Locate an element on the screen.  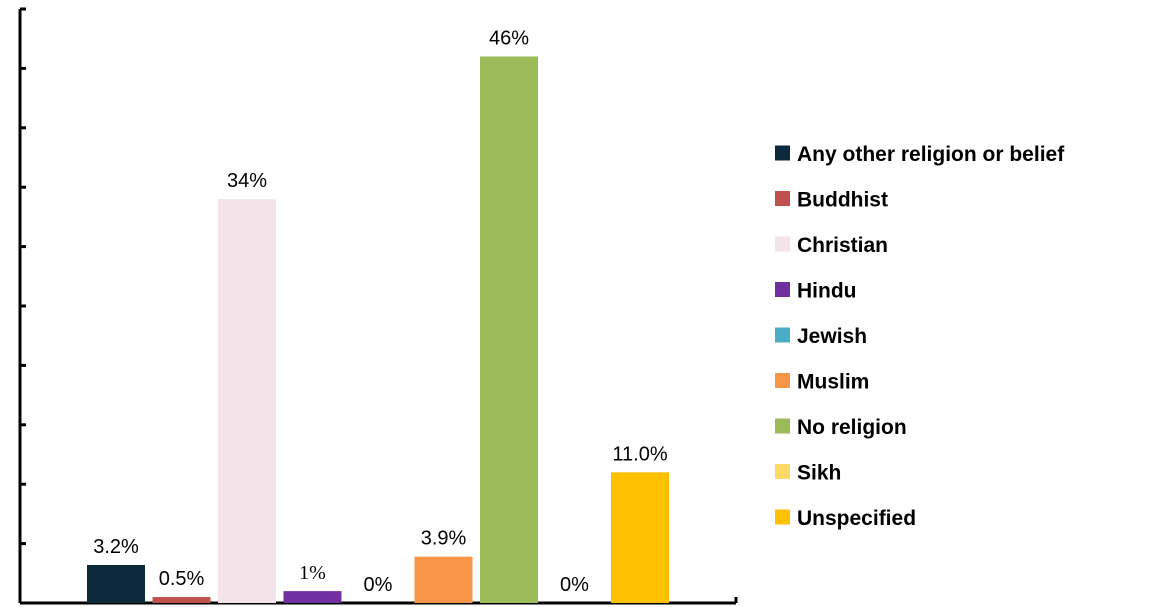
bar-any-other-religion-or-belief is located at coordinates (116, 583).